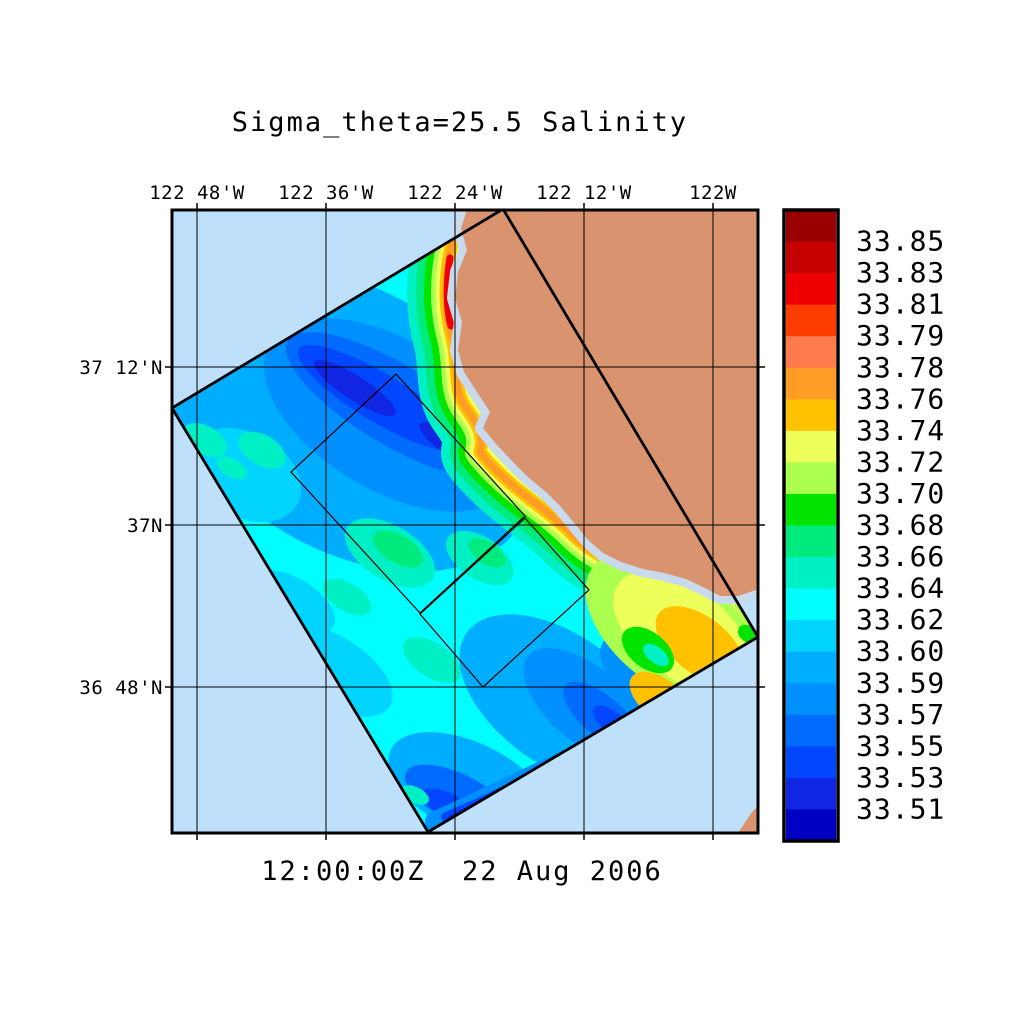 The height and width of the screenshot is (1024, 1024). I want to click on figure-title: Sigma_theta=25.5 Salinity, so click(460, 122).